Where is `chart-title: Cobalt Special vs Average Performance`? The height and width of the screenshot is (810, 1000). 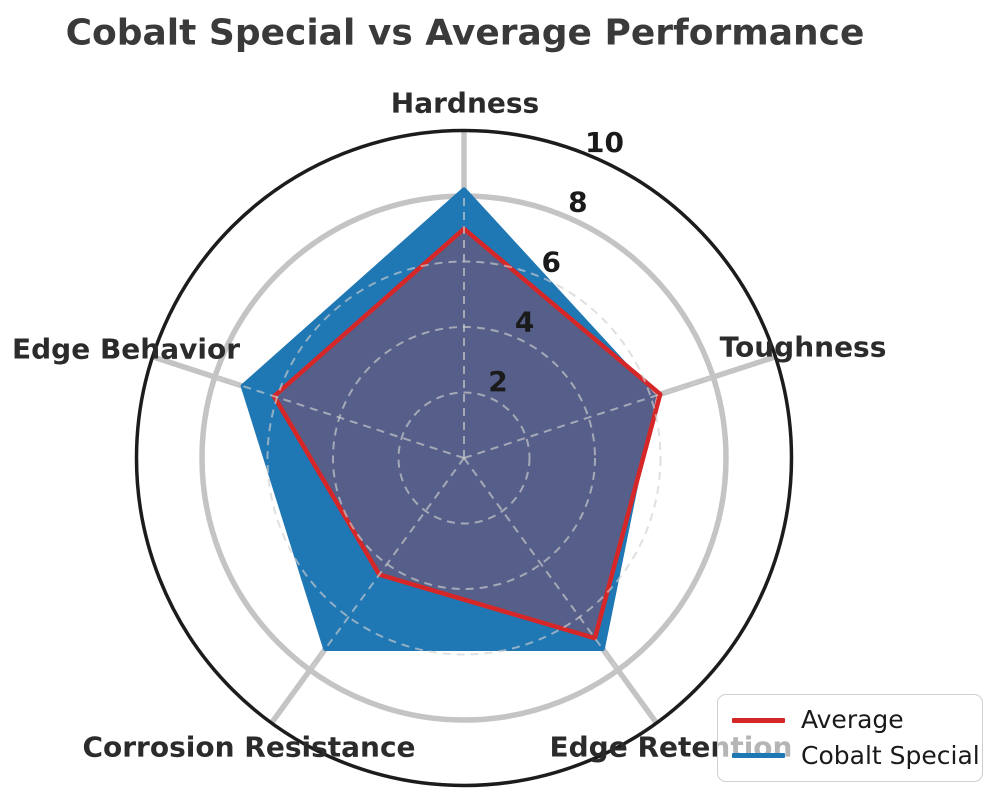
chart-title: Cobalt Special vs Average Performance is located at coordinates (465, 33).